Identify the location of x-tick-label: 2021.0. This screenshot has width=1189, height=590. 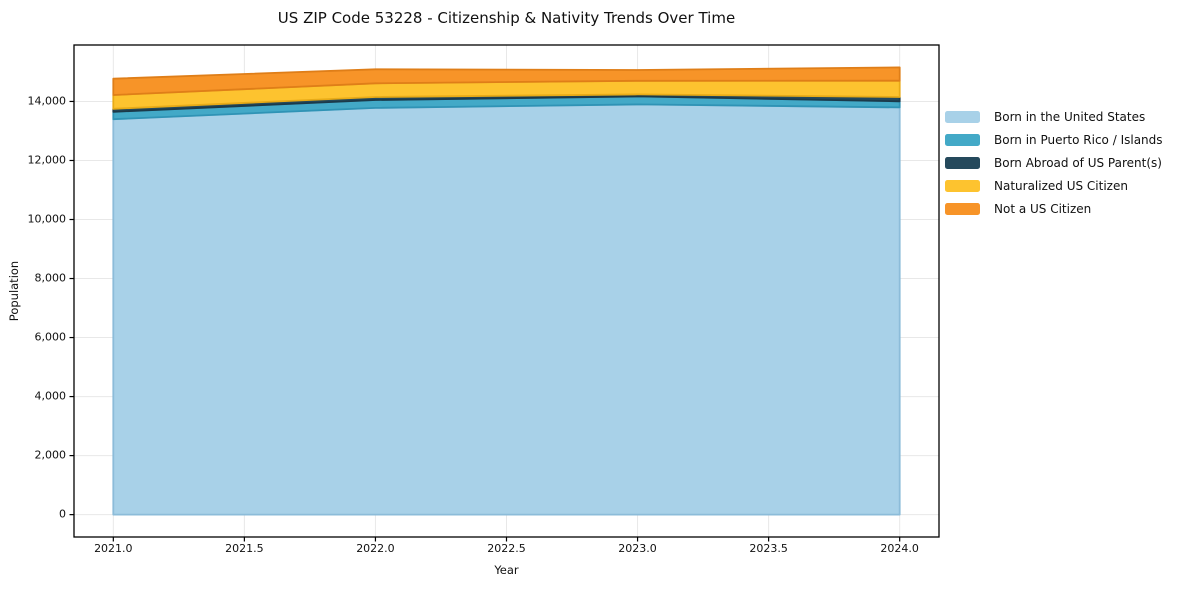
(113, 548).